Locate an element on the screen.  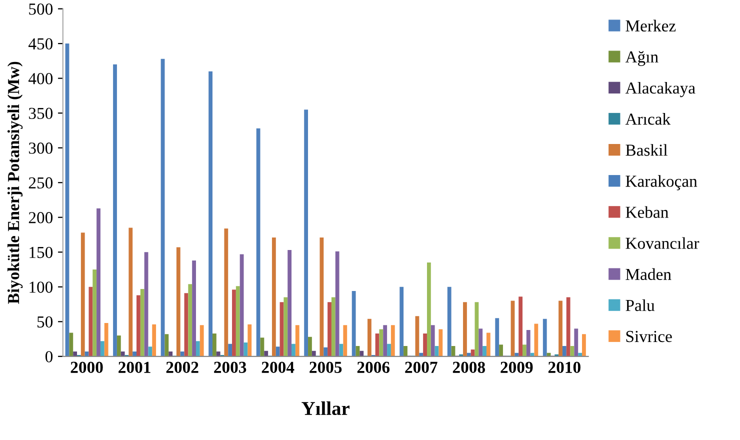
legend-label: Palu is located at coordinates (640, 305).